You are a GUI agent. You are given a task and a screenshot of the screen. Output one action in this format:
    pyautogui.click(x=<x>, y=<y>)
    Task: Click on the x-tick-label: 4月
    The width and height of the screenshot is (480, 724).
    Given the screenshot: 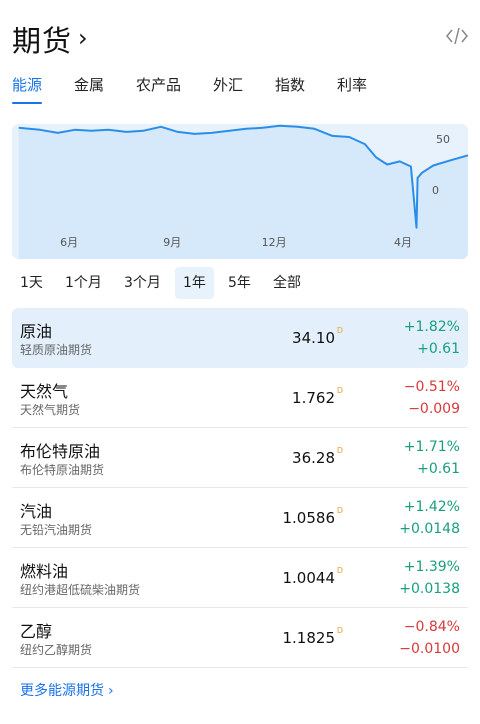 What is the action you would take?
    pyautogui.click(x=403, y=242)
    